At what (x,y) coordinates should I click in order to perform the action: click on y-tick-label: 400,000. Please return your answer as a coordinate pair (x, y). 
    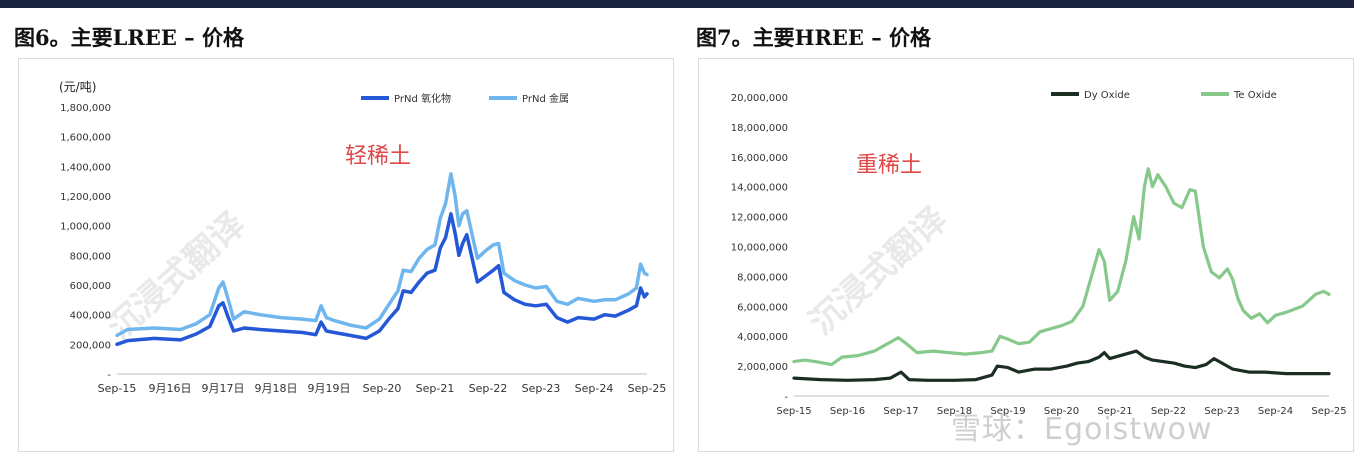
    Looking at the image, I should click on (90, 316).